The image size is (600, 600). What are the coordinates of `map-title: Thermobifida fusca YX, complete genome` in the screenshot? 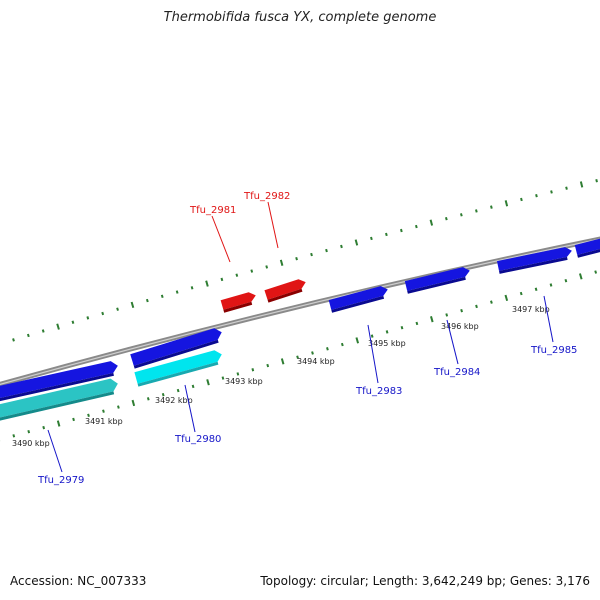 It's located at (300, 17).